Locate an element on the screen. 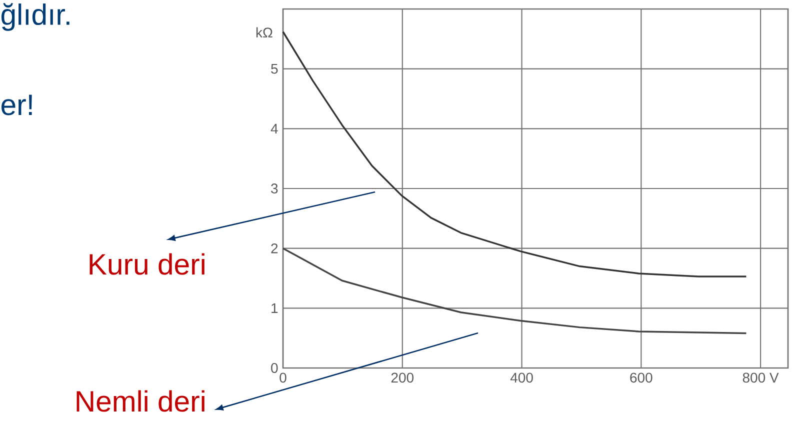 The image size is (802, 422). line-series is located at coordinates (515, 290).